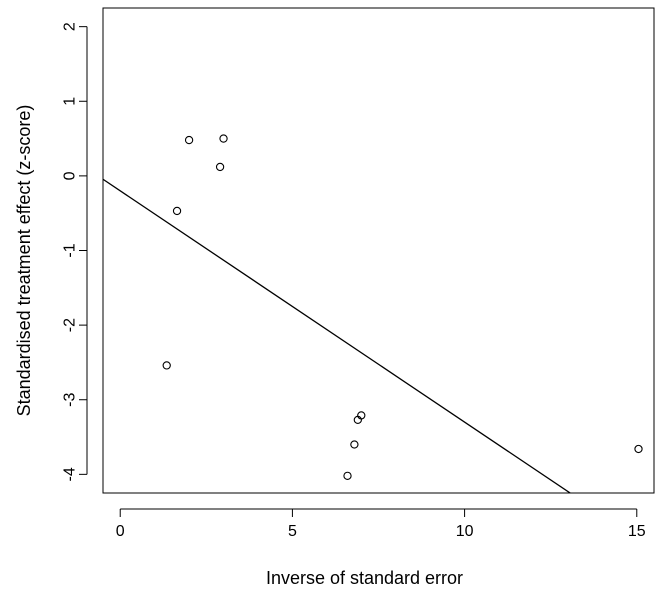  Describe the element at coordinates (381, 524) in the screenshot. I see `x-axis: 0 5 10 15` at that location.